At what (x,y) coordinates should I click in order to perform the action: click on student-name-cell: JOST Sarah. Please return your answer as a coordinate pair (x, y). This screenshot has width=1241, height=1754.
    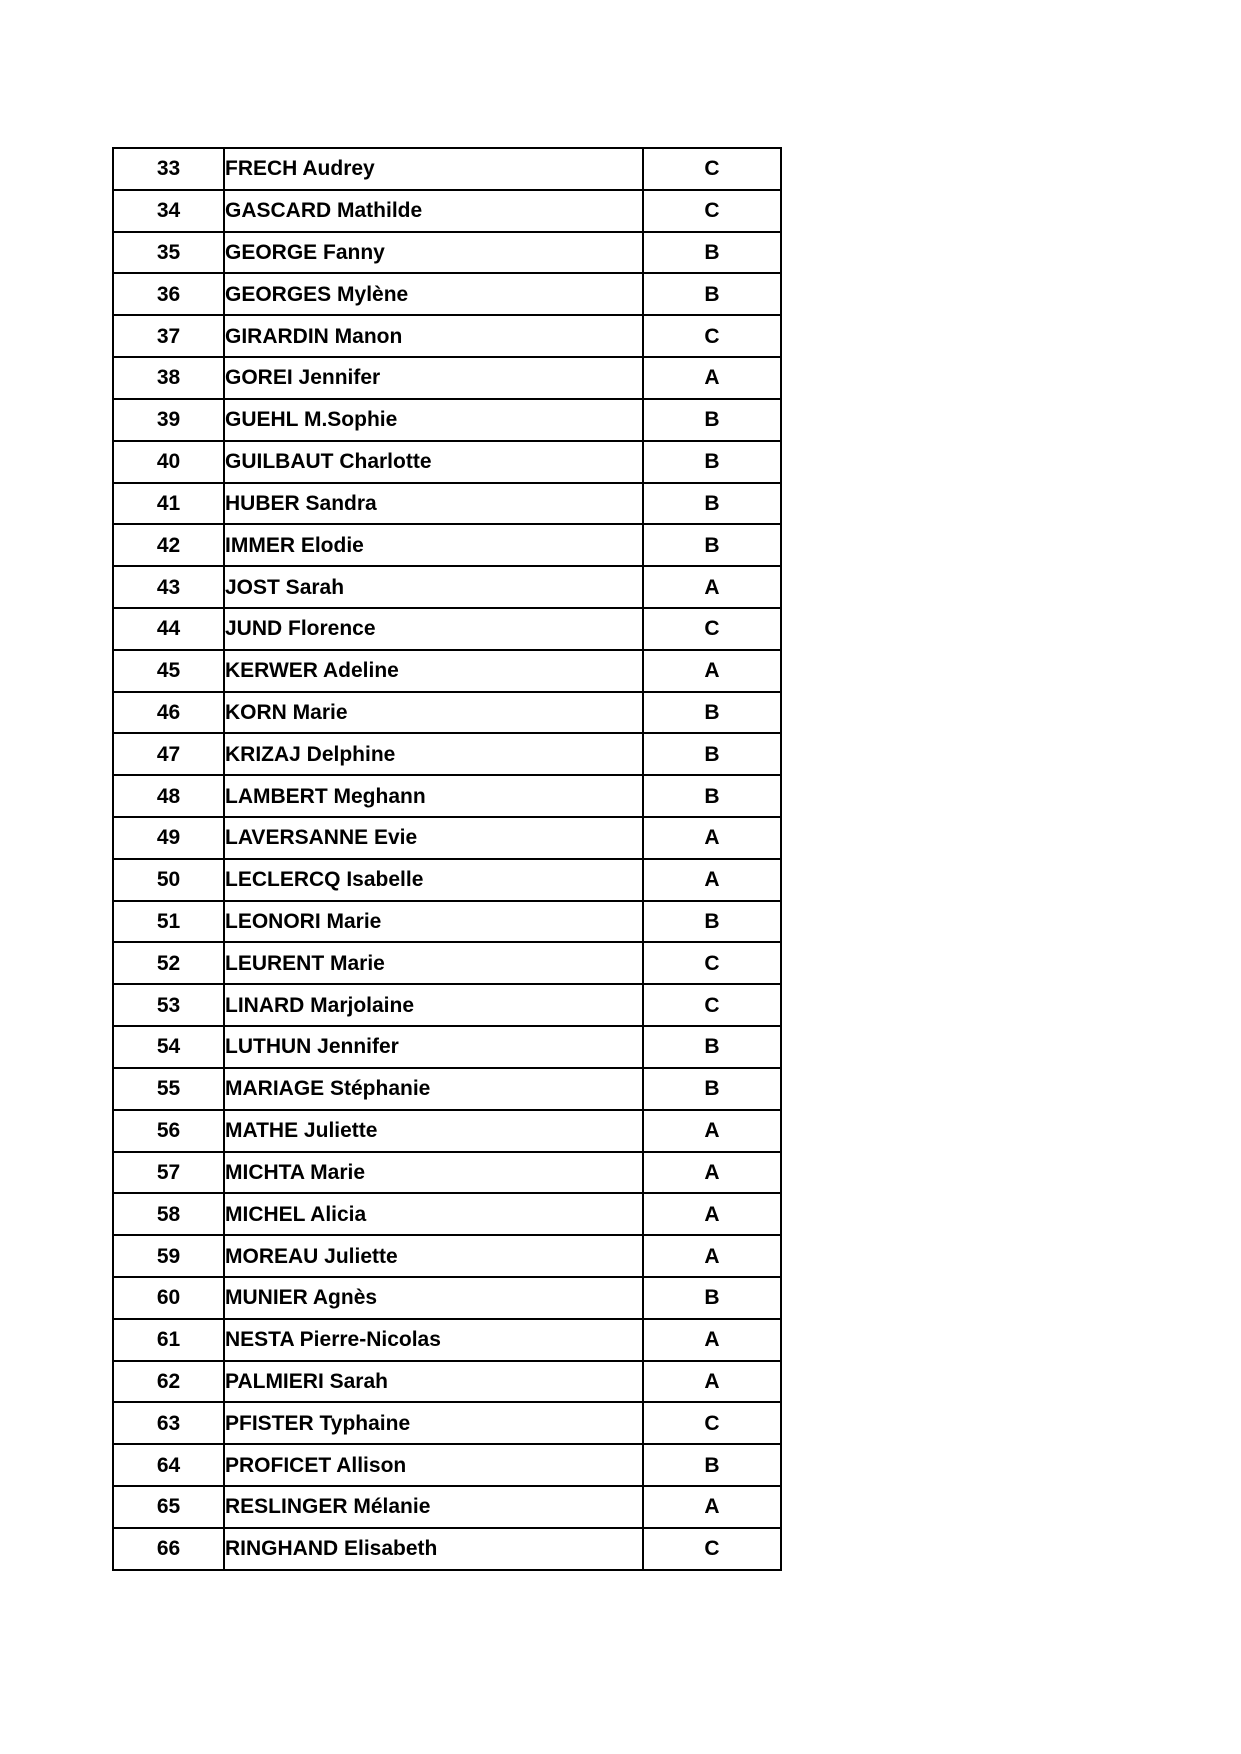
    Looking at the image, I should click on (433, 587).